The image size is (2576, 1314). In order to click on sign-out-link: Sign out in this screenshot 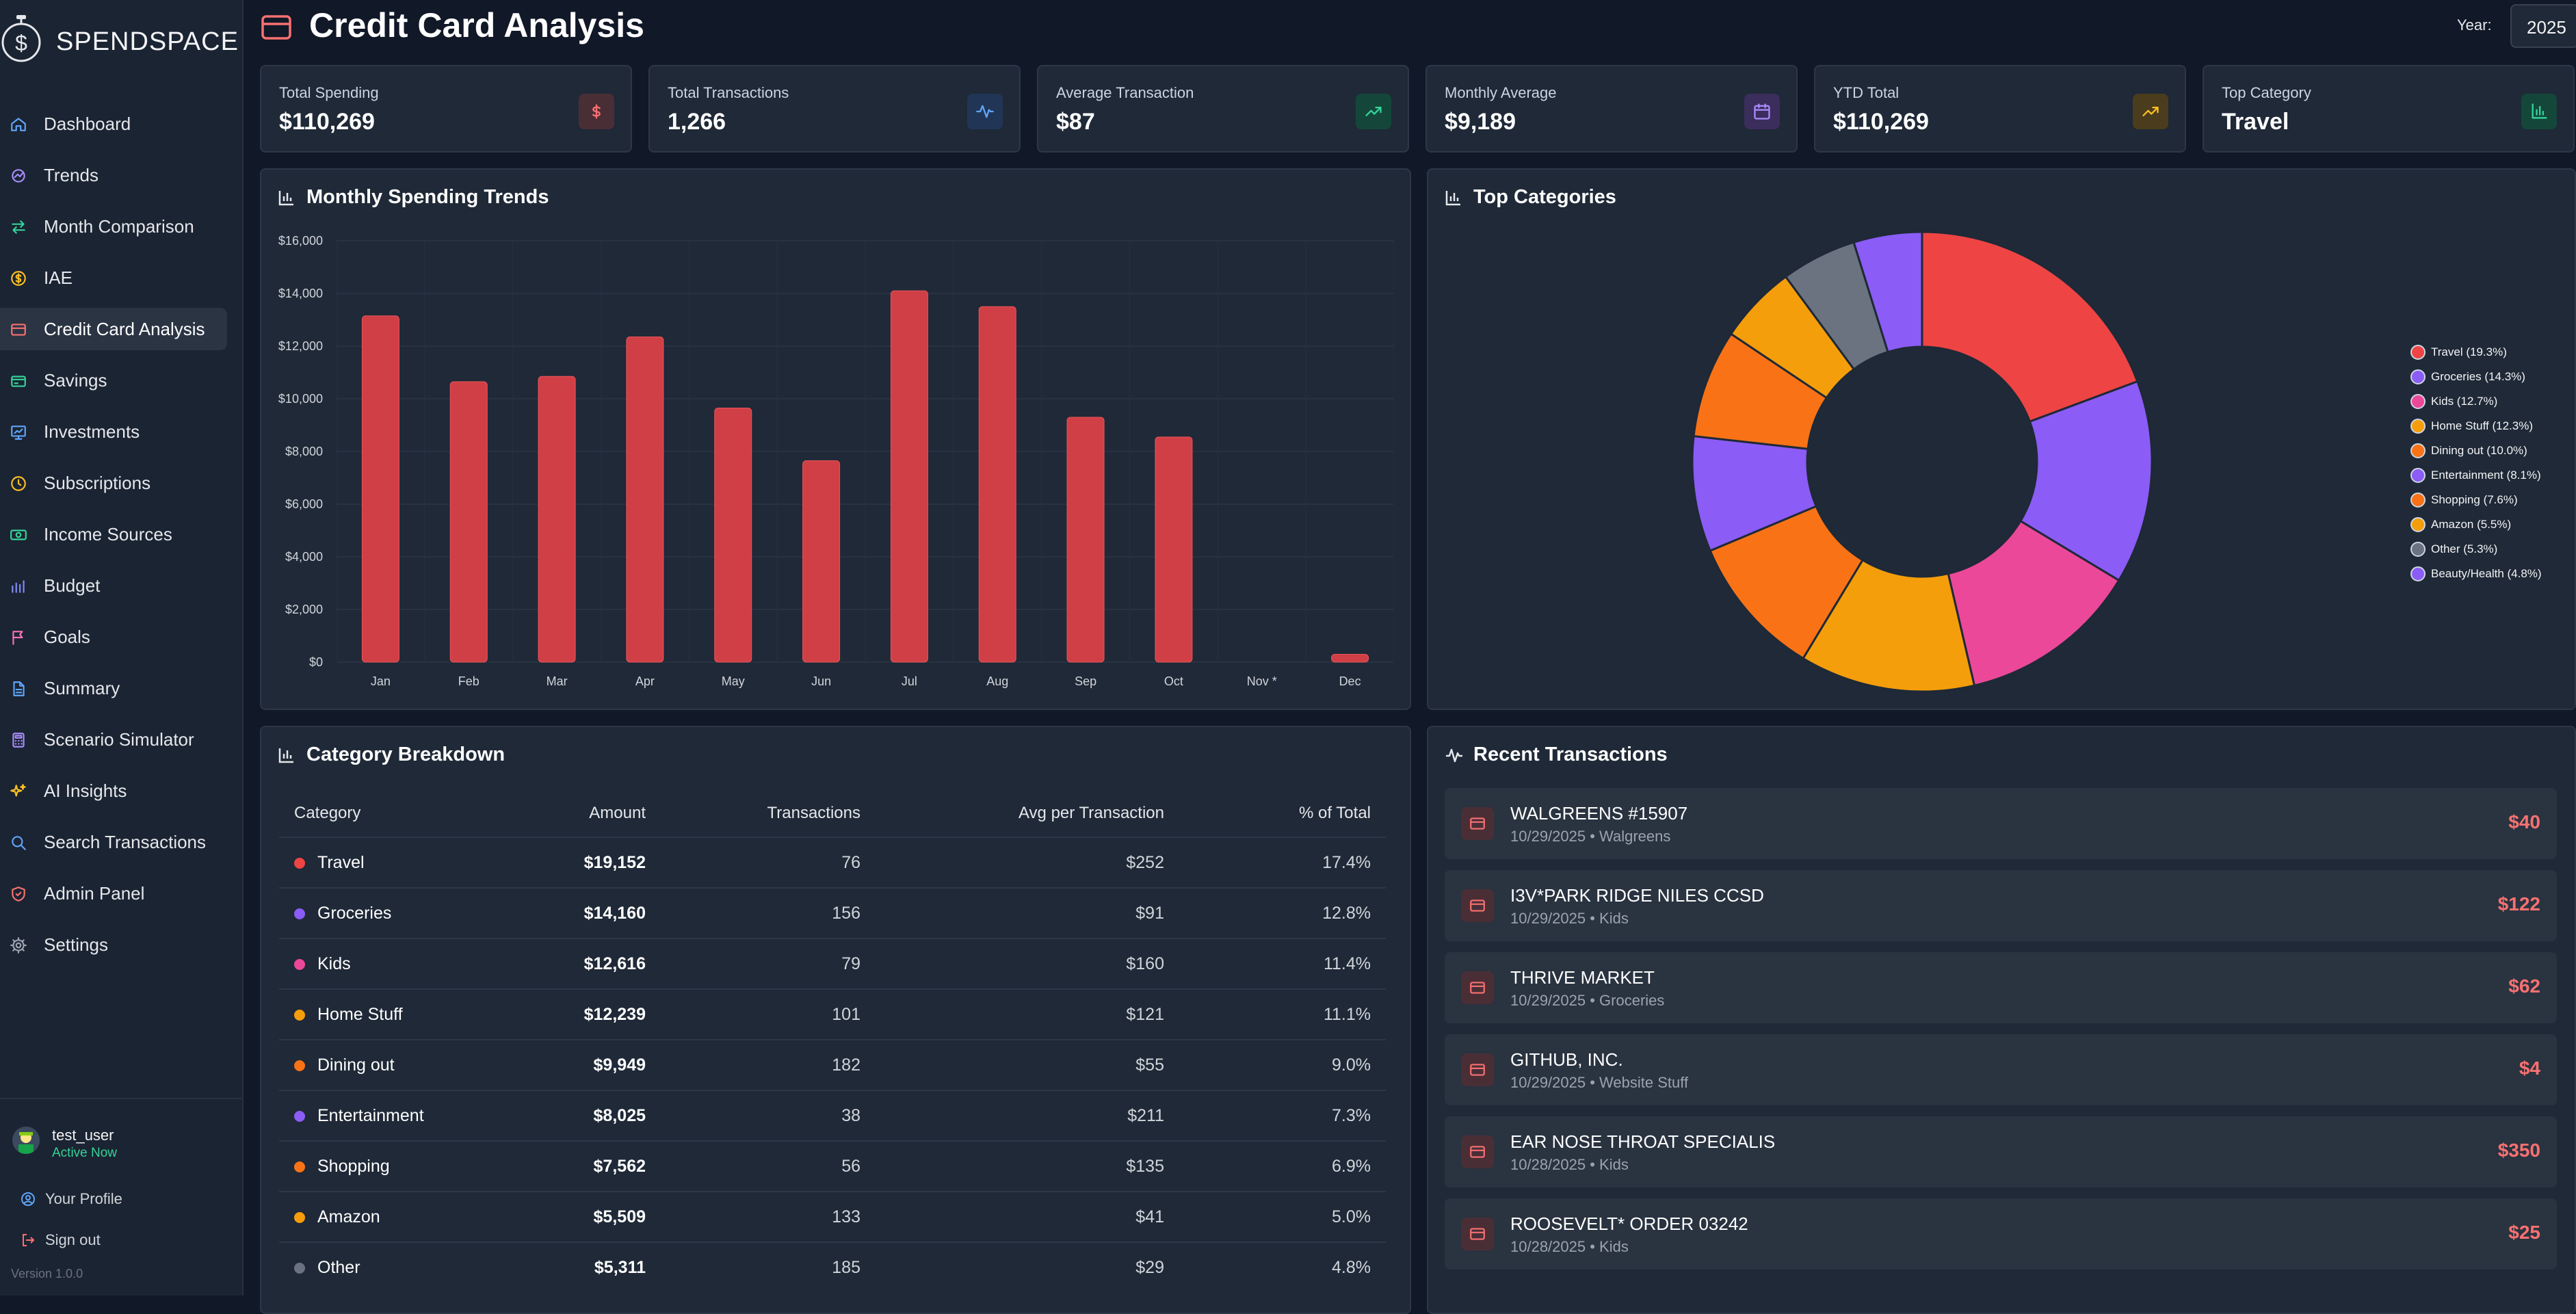, I will do `click(61, 1240)`.